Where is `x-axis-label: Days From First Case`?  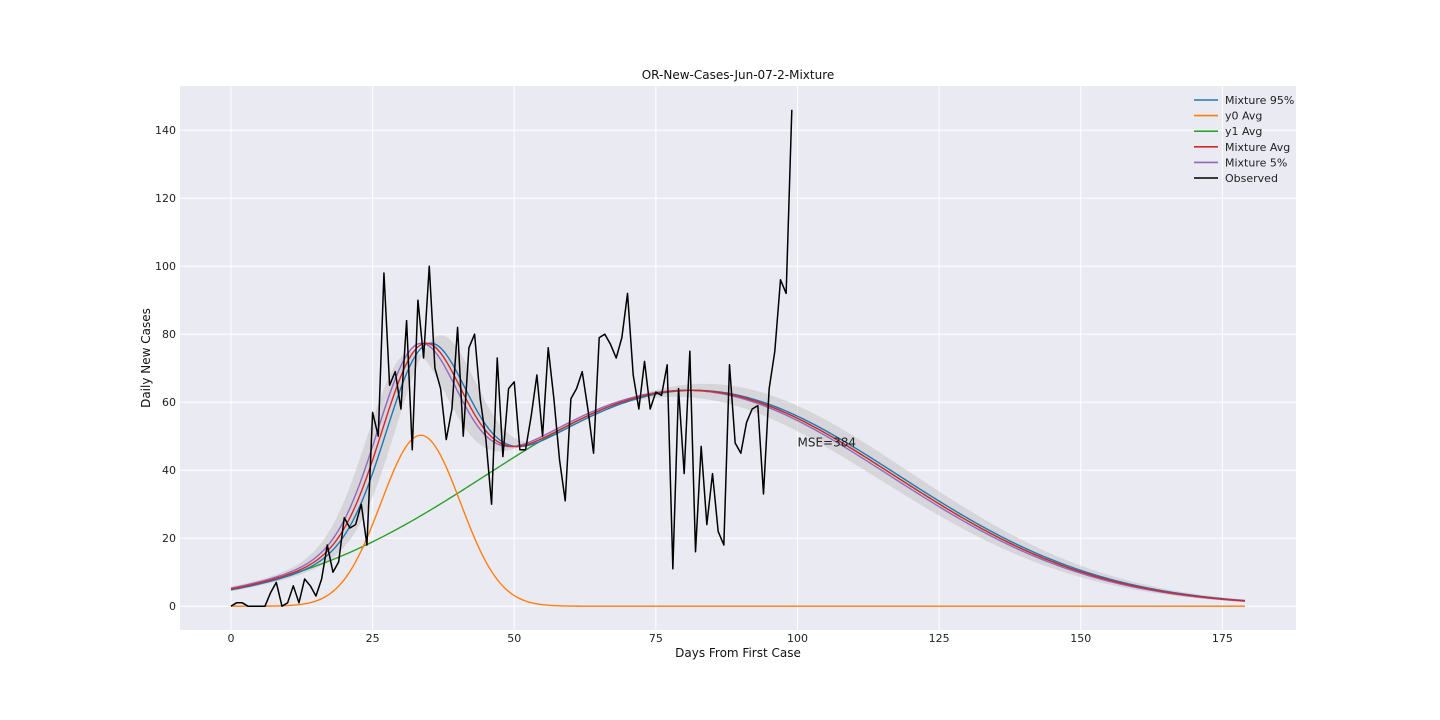
x-axis-label: Days From First Case is located at coordinates (738, 653).